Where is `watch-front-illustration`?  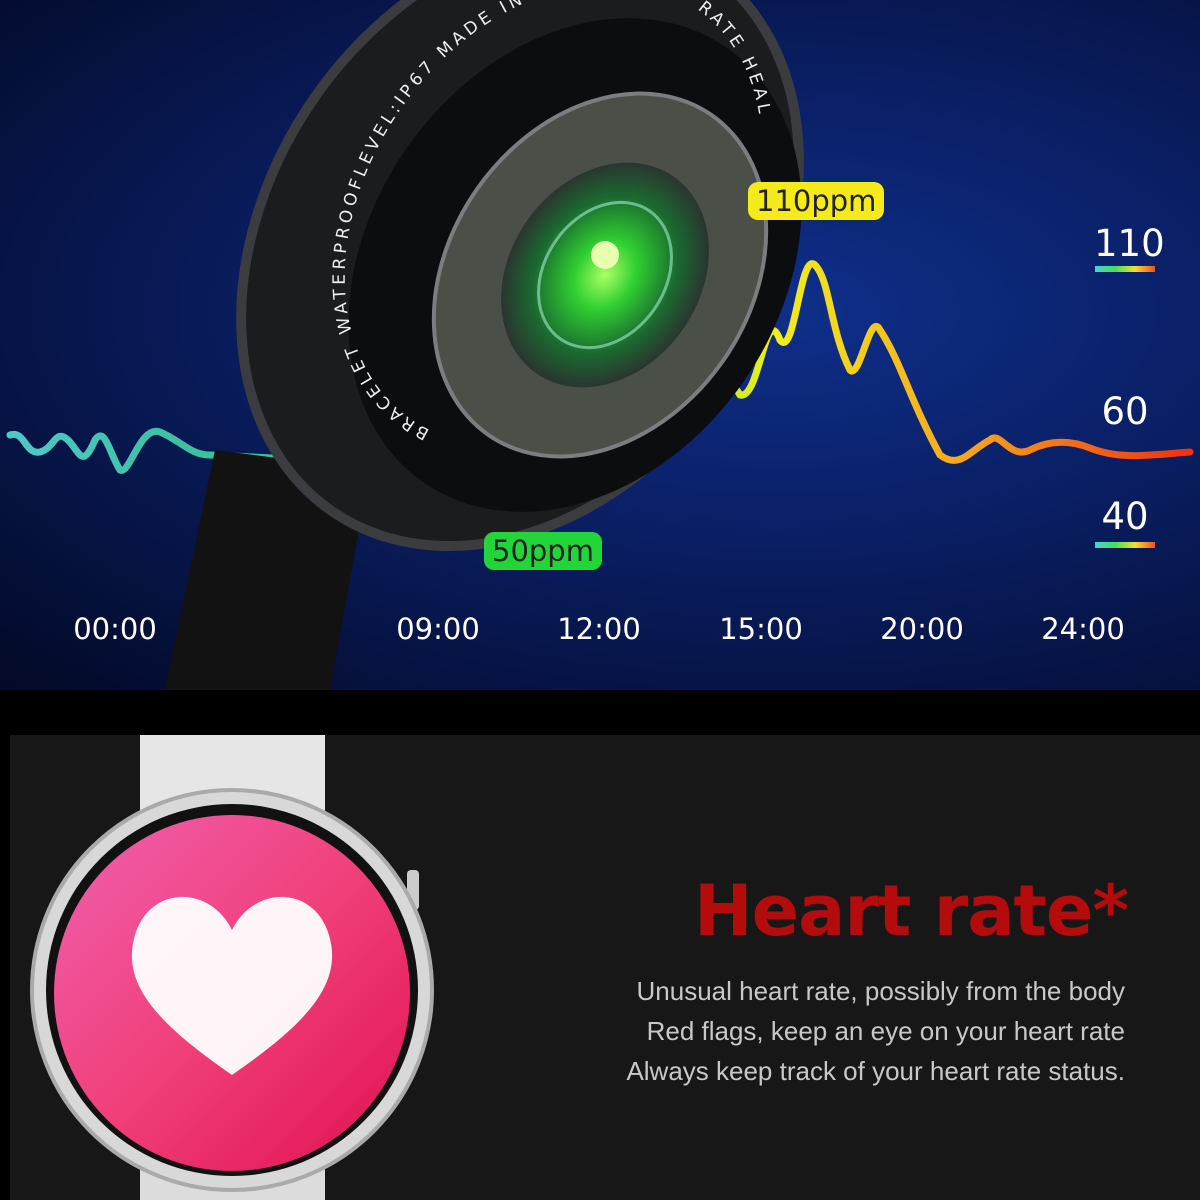
watch-front-illustration is located at coordinates (232, 967).